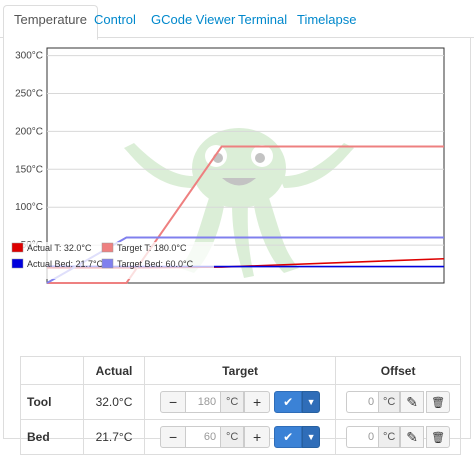 This screenshot has height=455, width=474. I want to click on bed-target-increase-button: +, so click(257, 437).